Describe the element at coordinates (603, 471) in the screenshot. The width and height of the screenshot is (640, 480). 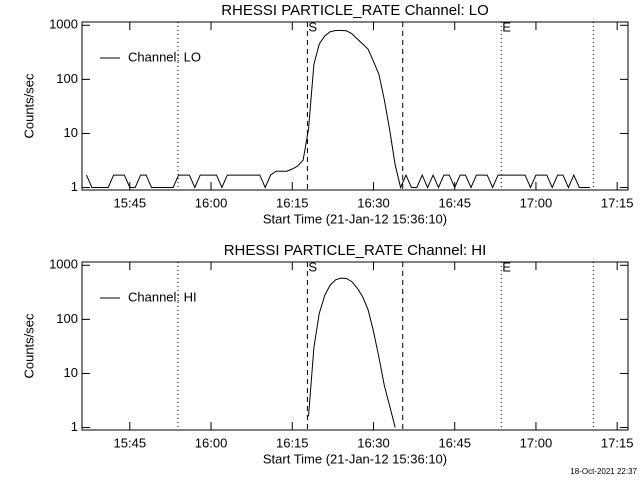
I see `footer: 18-Oct-2021 22:37` at that location.